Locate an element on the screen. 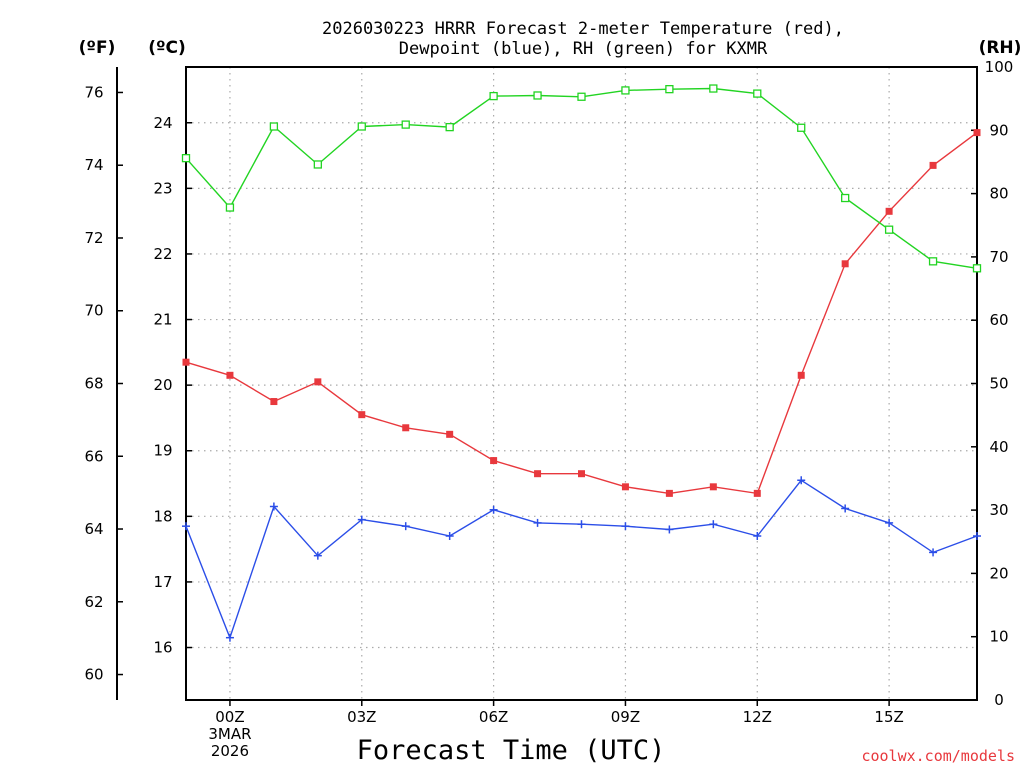  rh-tick-label: 40 is located at coordinates (998, 447).